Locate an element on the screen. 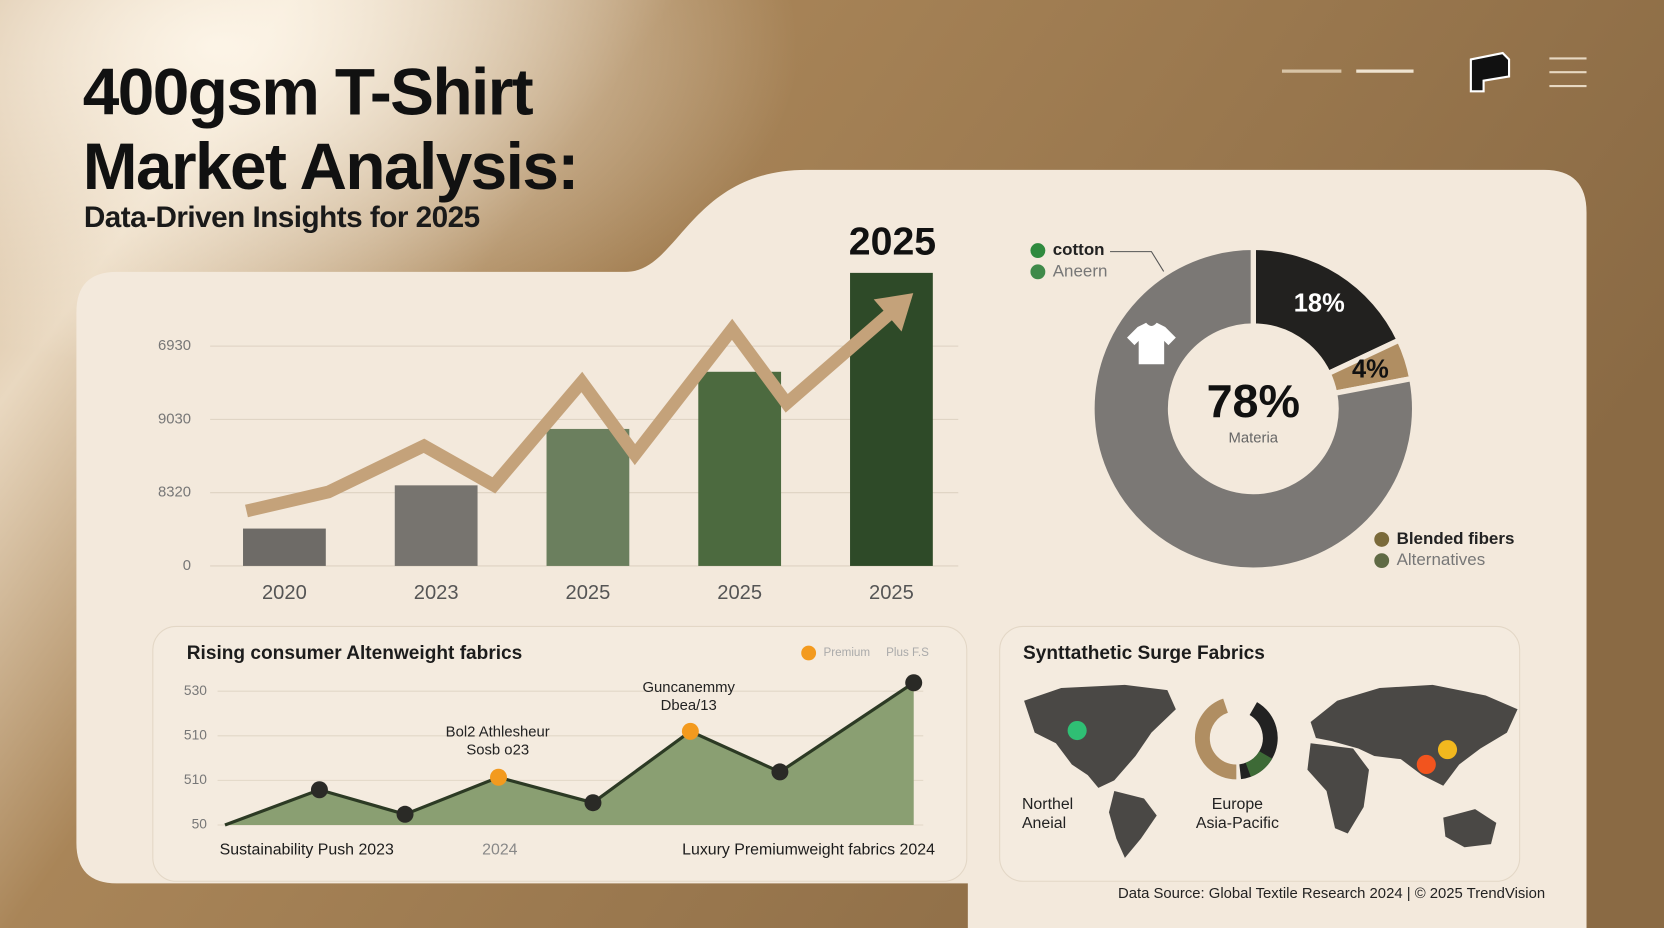 Image resolution: width=1664 pixels, height=928 pixels. x-tick-label: 2020 is located at coordinates (284, 593).